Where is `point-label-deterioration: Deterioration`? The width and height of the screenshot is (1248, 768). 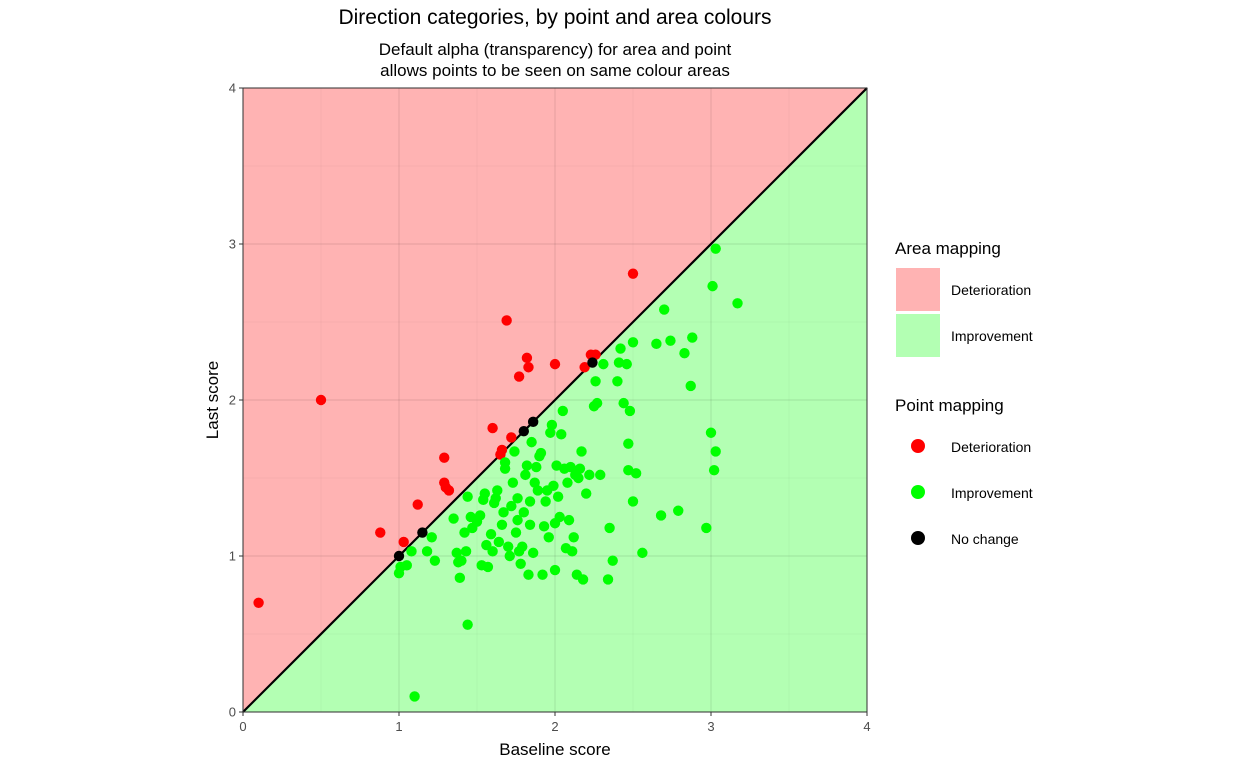 point-label-deterioration: Deterioration is located at coordinates (991, 447).